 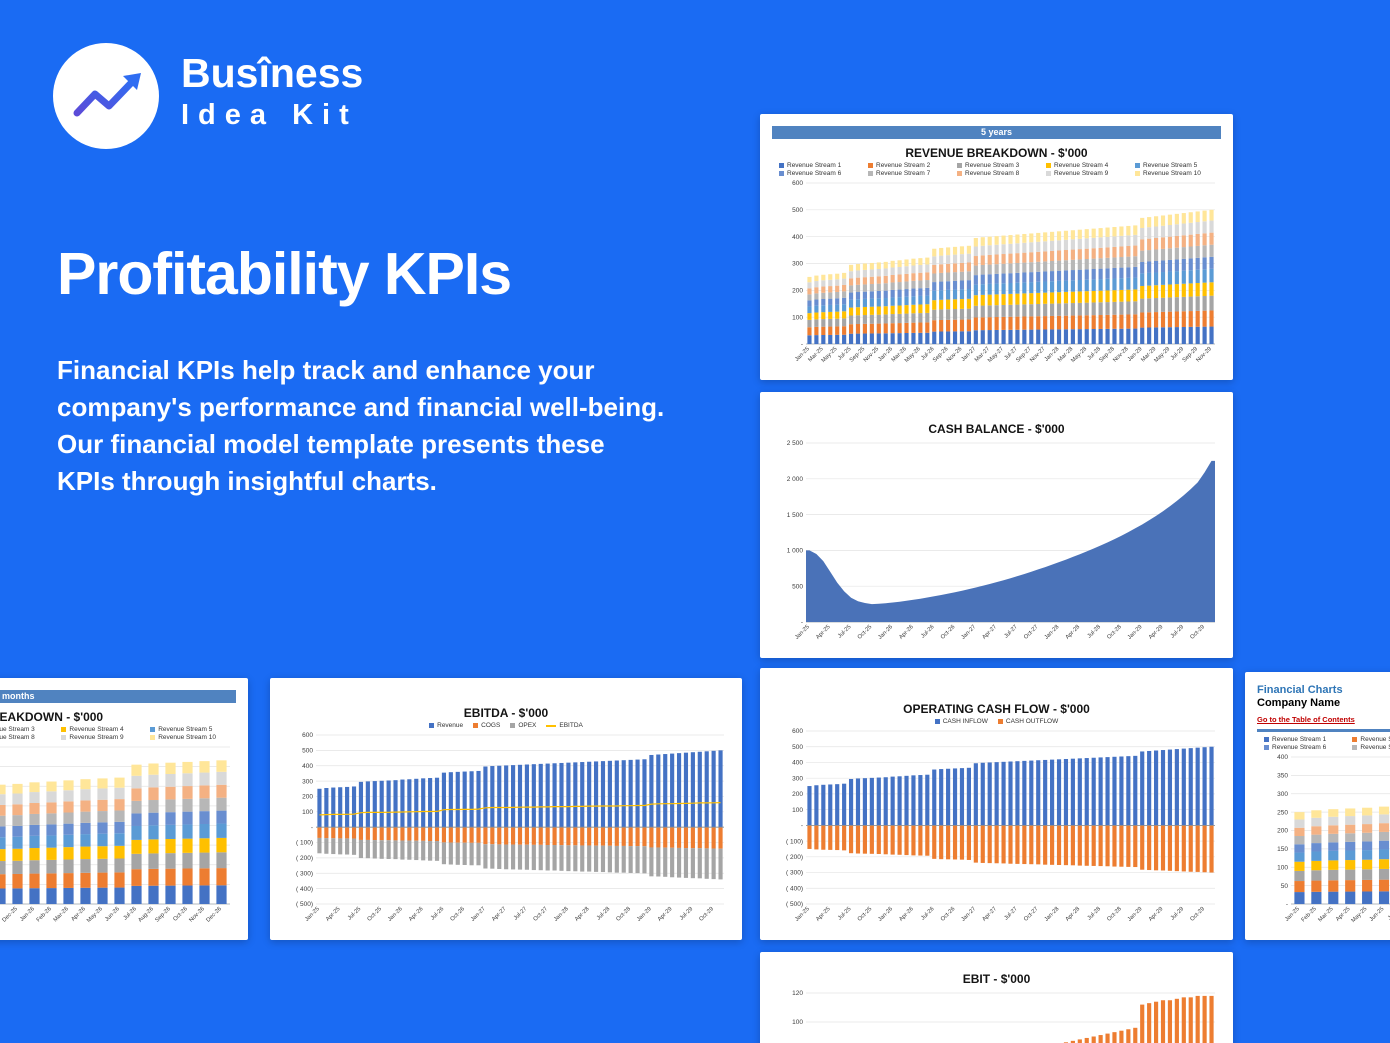 I want to click on chart-legend: Revenue COGS OPEX EBITDA, so click(x=506, y=725).